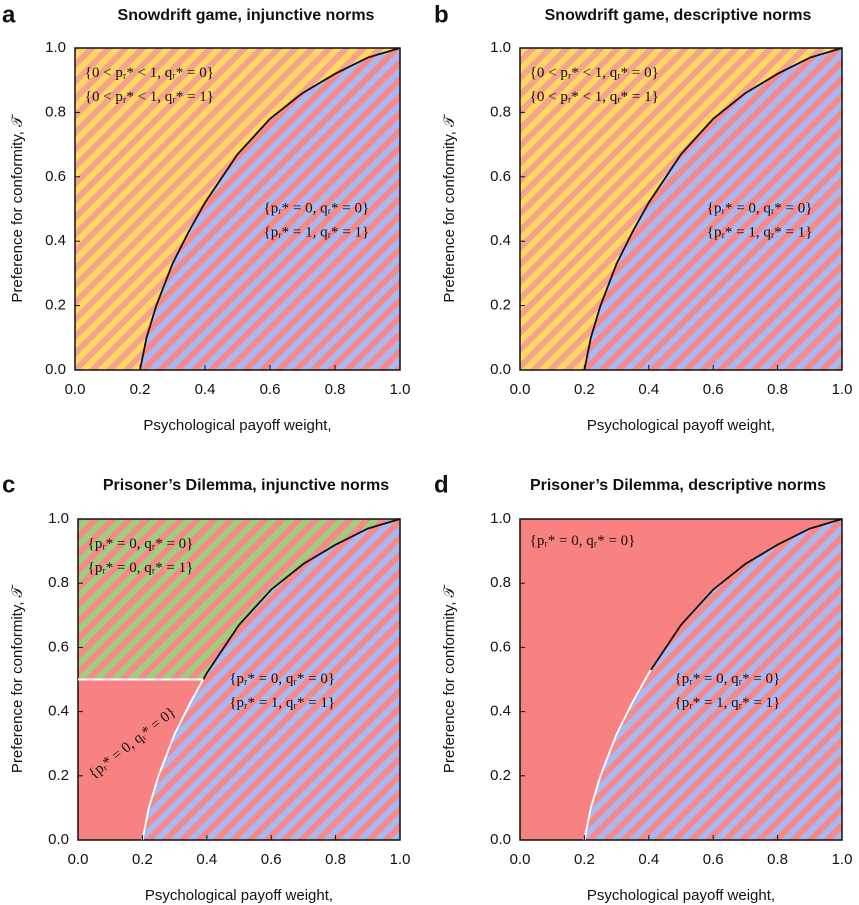 This screenshot has width=859, height=905. What do you see at coordinates (246, 485) in the screenshot?
I see `panel-title: Prisoner’s Dilemma, injunctive norms` at bounding box center [246, 485].